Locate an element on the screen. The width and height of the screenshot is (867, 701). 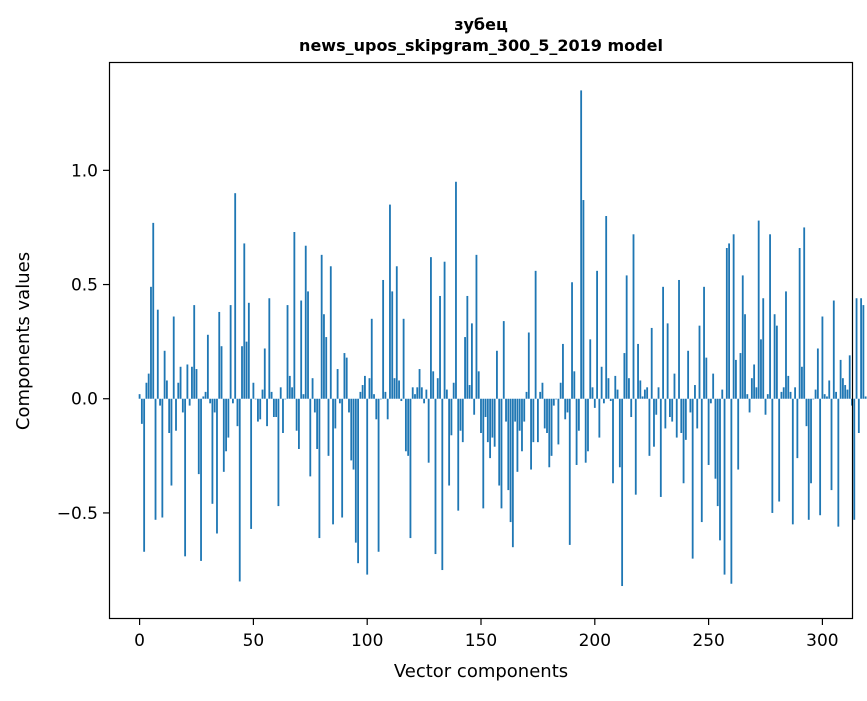
x-axis-label: Vector components is located at coordinates (481, 671).